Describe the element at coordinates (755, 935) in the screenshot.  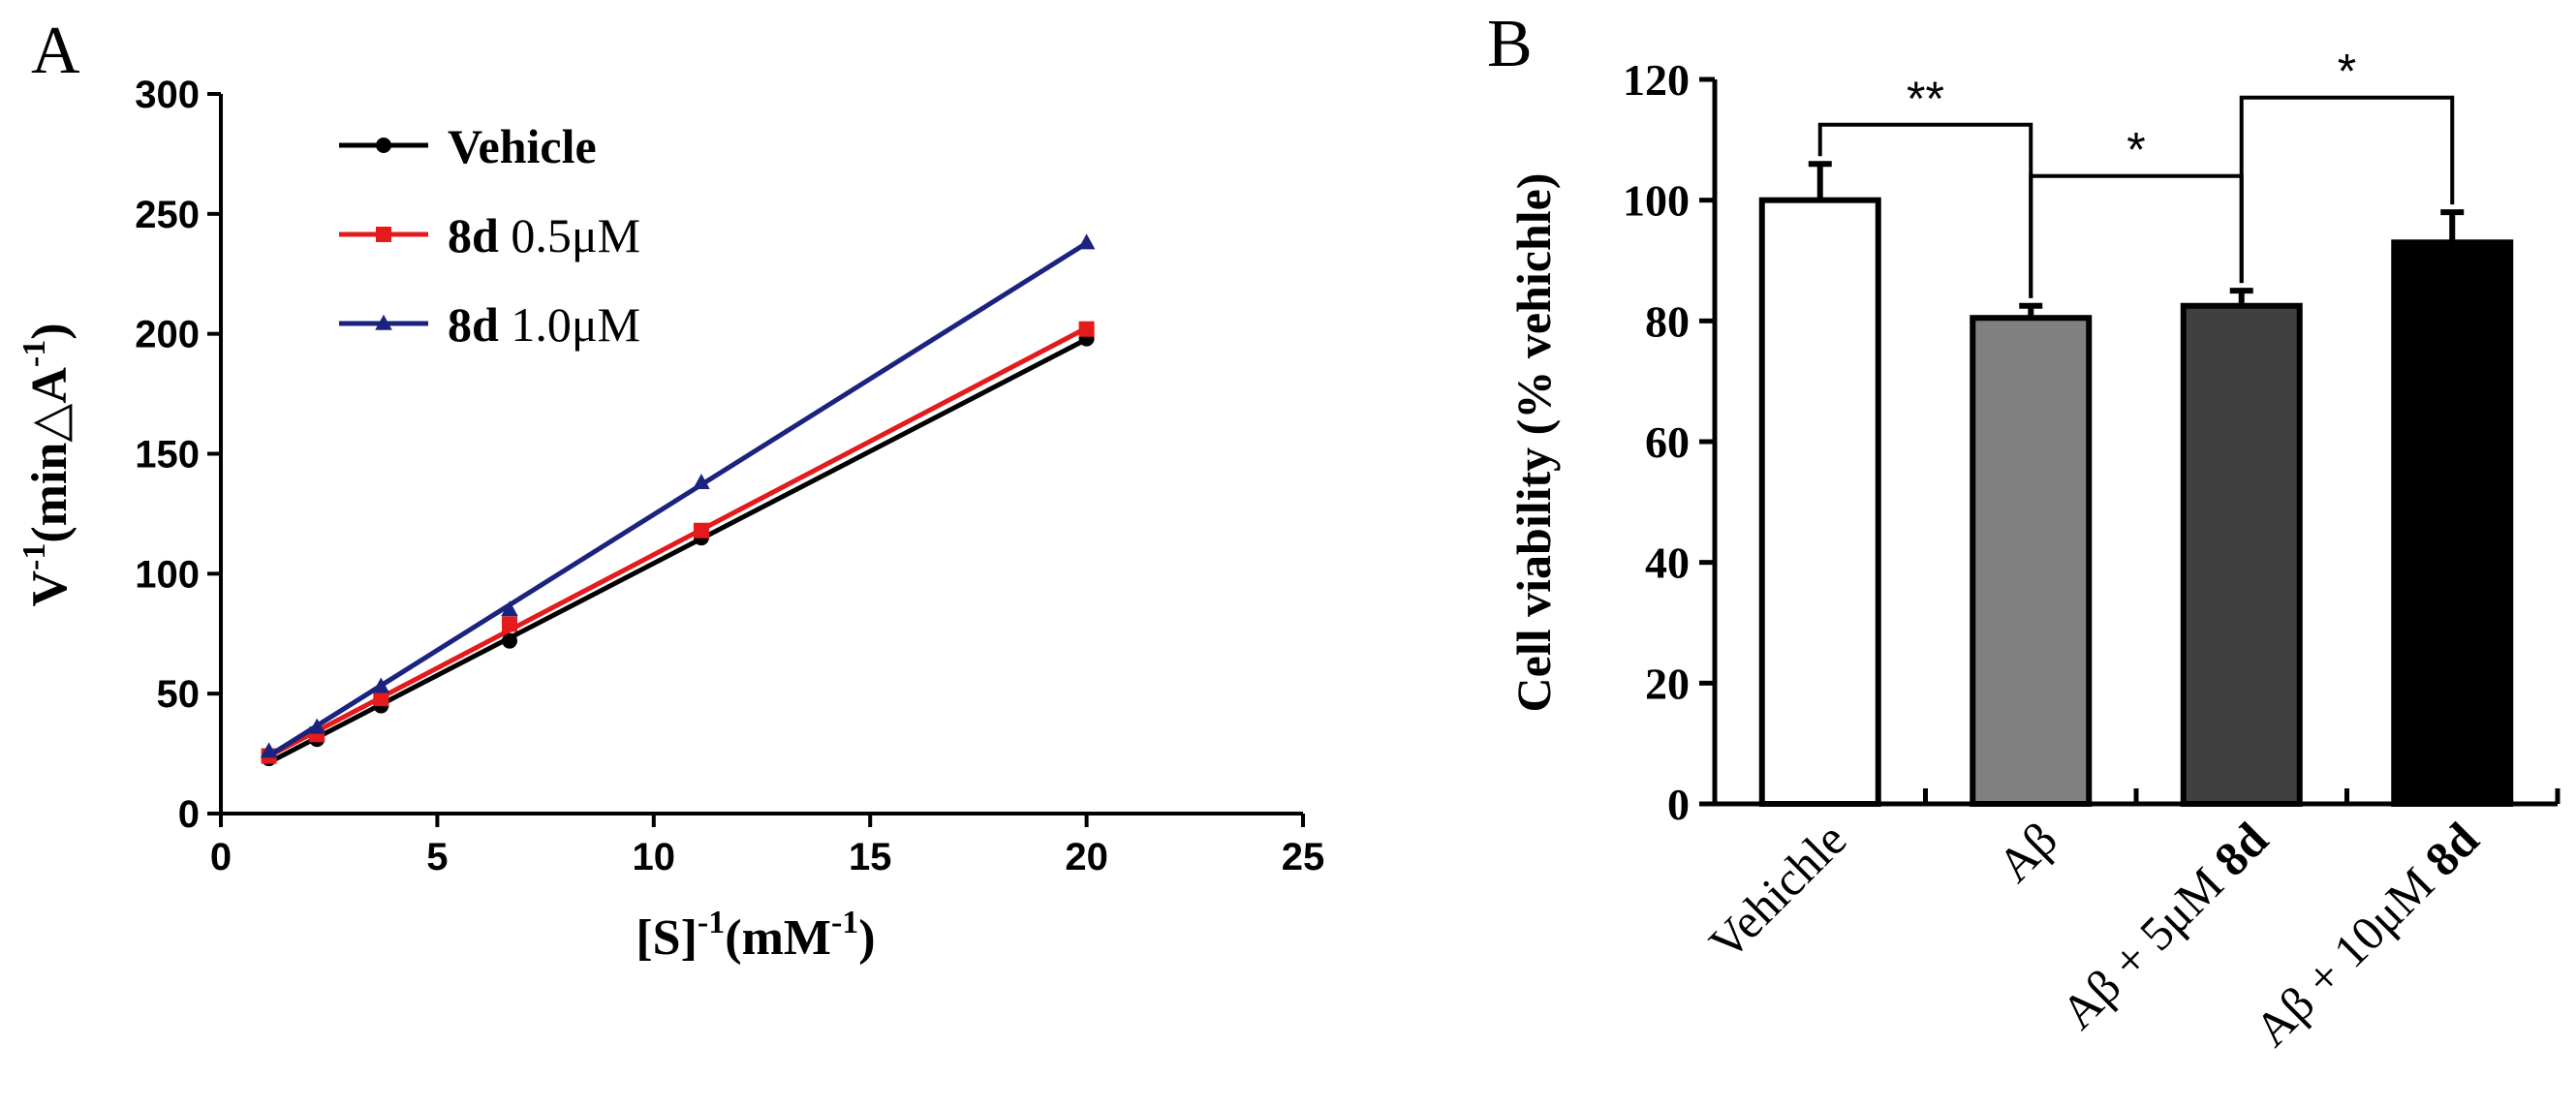
I see `x-axis-label-a: [S]-1(mM-1)` at that location.